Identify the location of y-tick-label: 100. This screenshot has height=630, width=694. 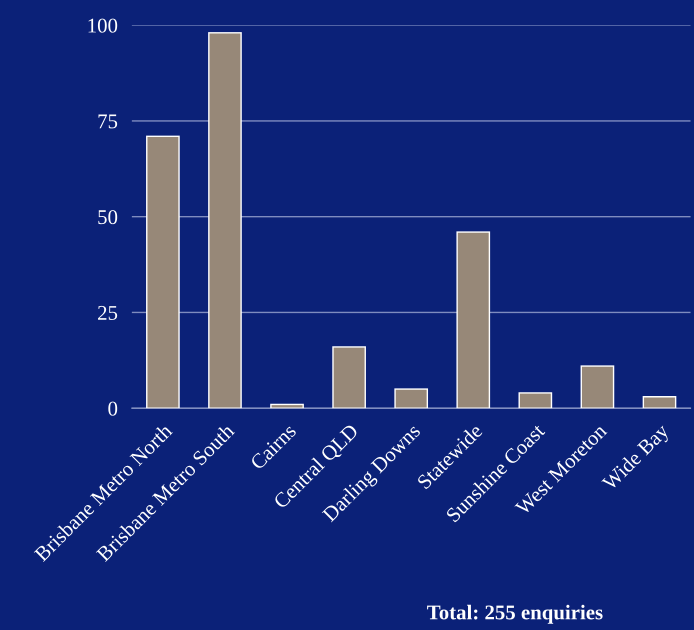
(103, 25).